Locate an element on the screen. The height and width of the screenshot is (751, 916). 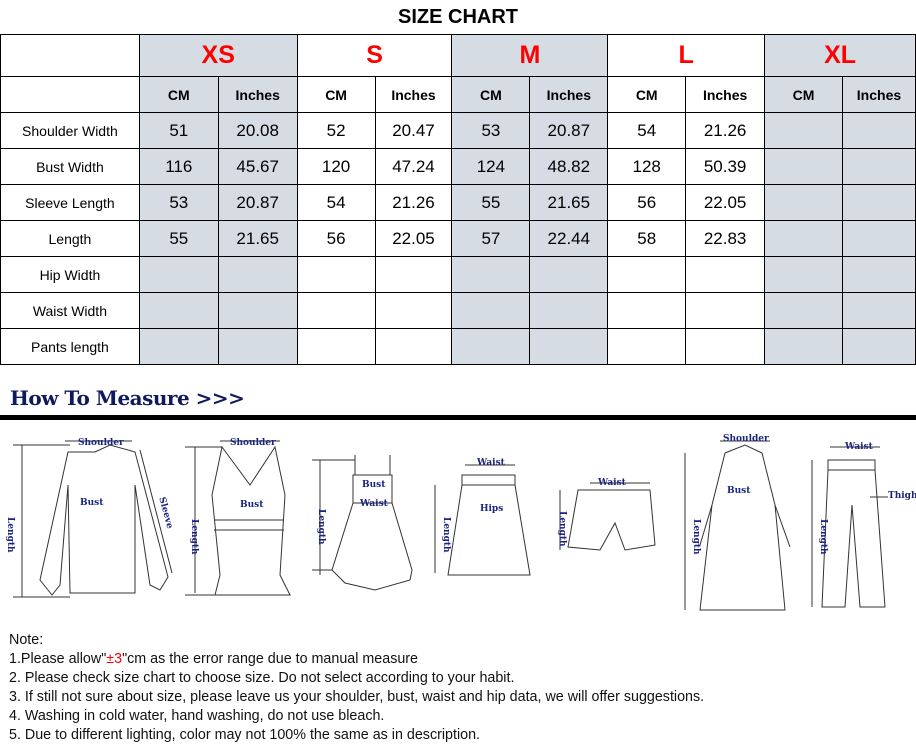
table-row: Waist Width is located at coordinates (458, 310).